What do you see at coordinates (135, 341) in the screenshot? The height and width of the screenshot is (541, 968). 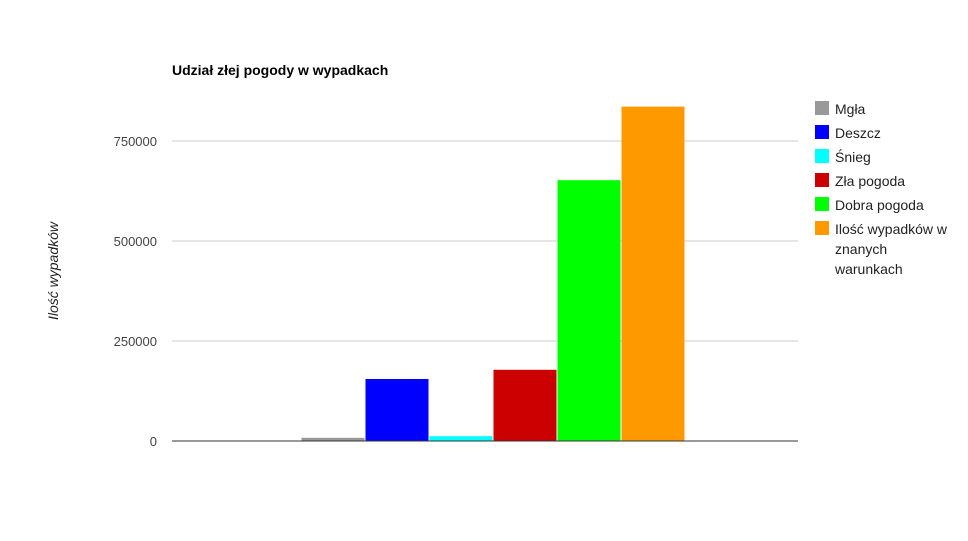 I see `y-tick-label: 250000` at bounding box center [135, 341].